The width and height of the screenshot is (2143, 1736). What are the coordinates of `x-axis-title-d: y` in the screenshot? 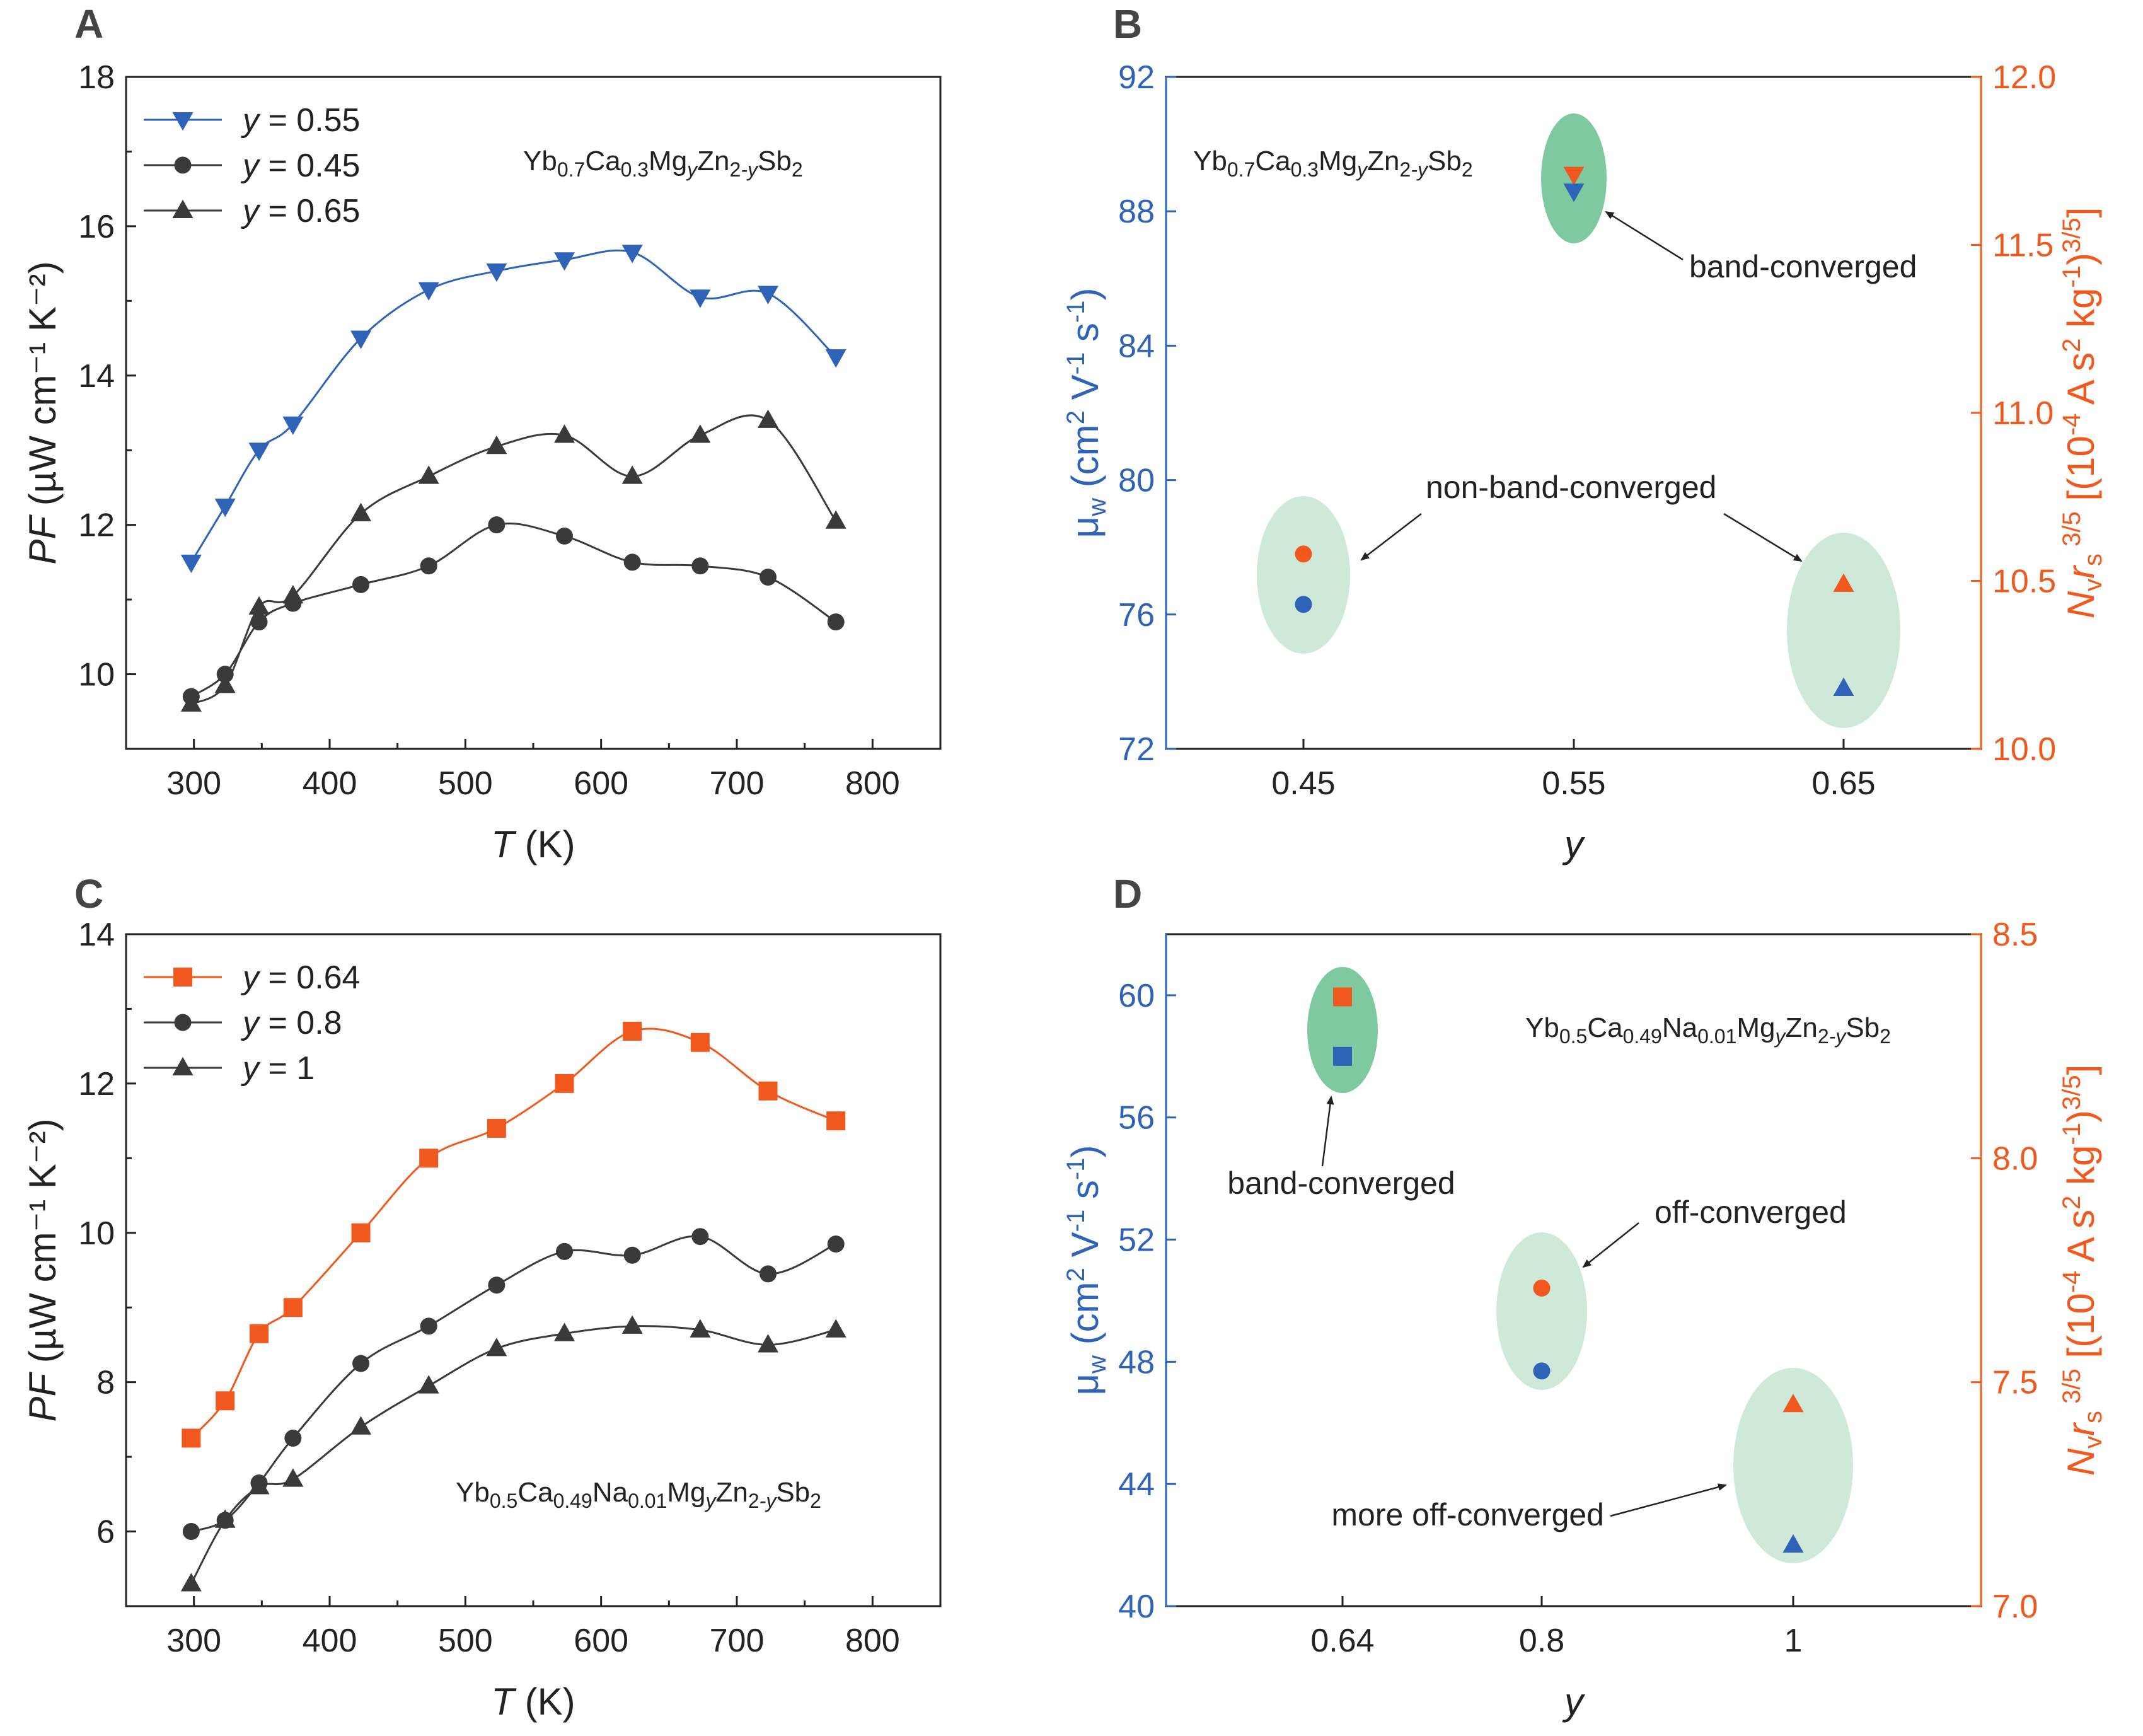 It's located at (1574, 1702).